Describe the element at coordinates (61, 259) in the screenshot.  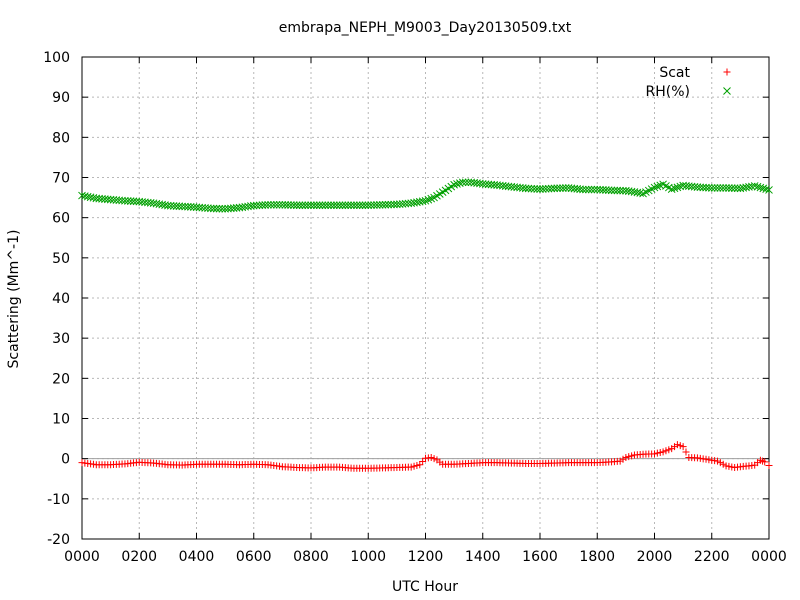
I see `y-tick-label: 50` at that location.